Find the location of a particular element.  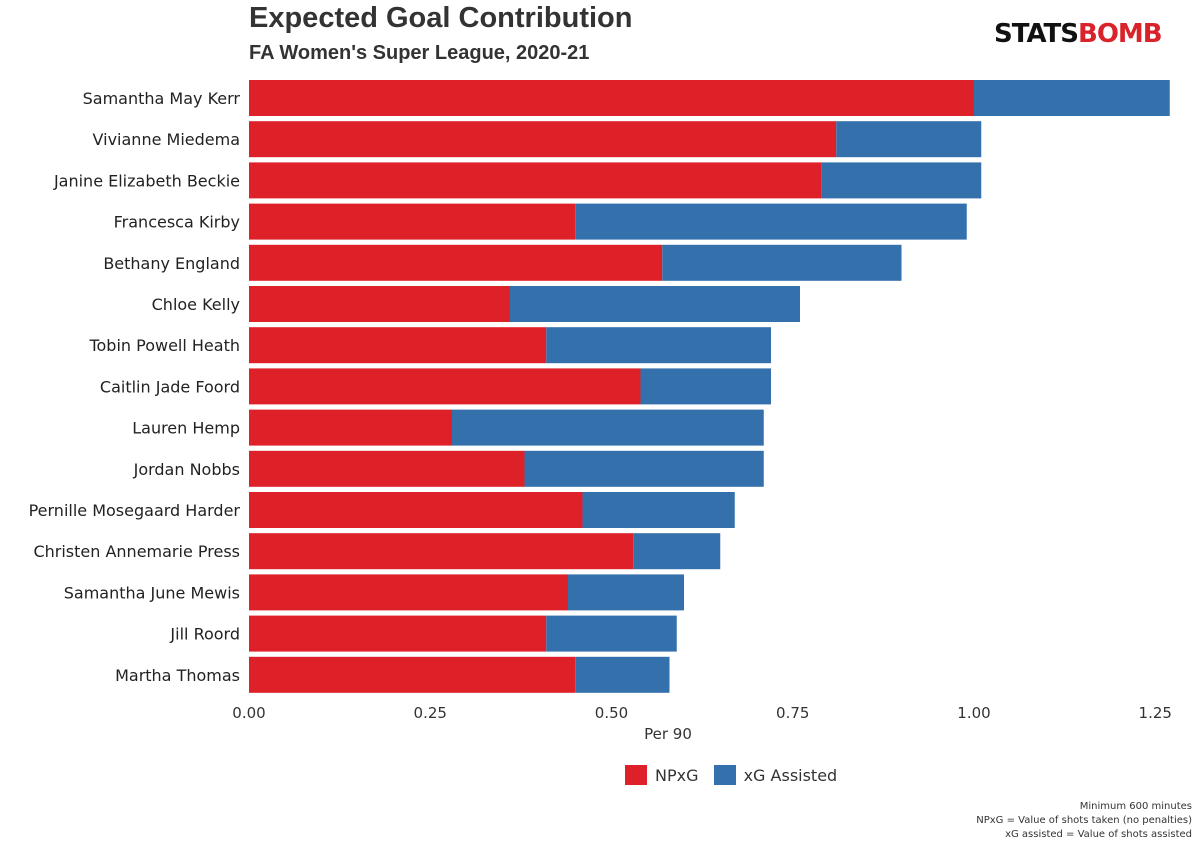

y-axis-label: Martha Thomas is located at coordinates (177, 675).